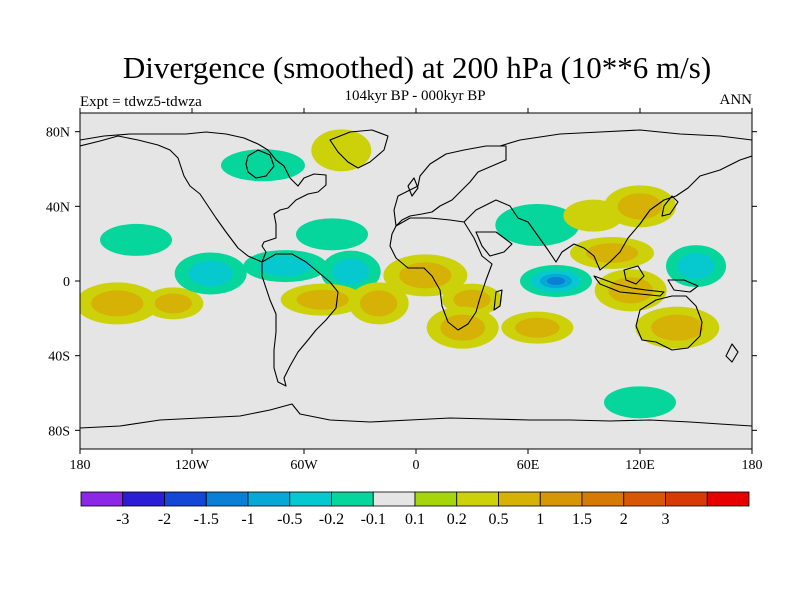  Describe the element at coordinates (203, 197) in the screenshot. I see `coast-north-america` at that location.